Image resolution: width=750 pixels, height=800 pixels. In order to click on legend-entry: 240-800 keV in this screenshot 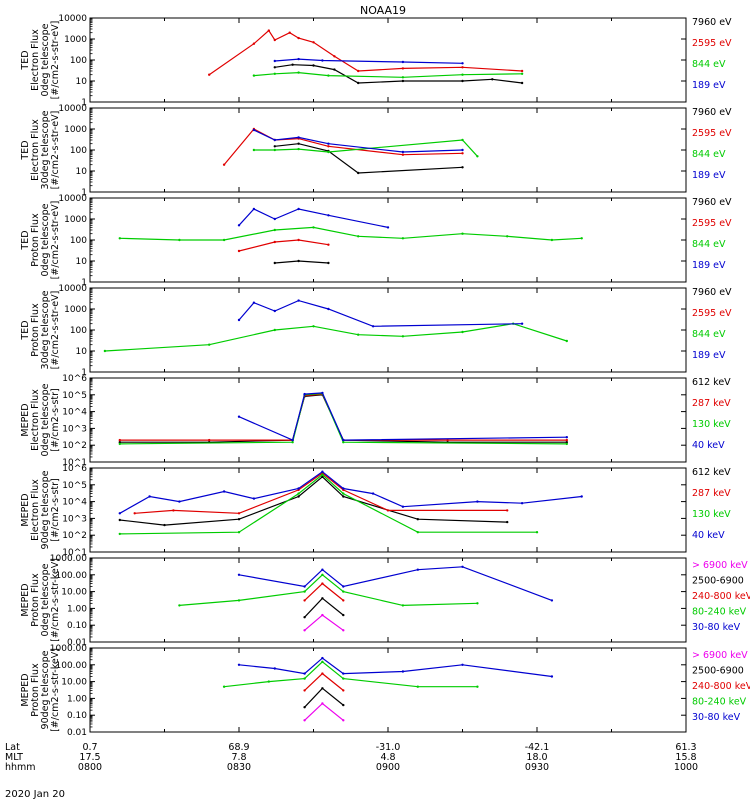, I will do `click(721, 596)`.